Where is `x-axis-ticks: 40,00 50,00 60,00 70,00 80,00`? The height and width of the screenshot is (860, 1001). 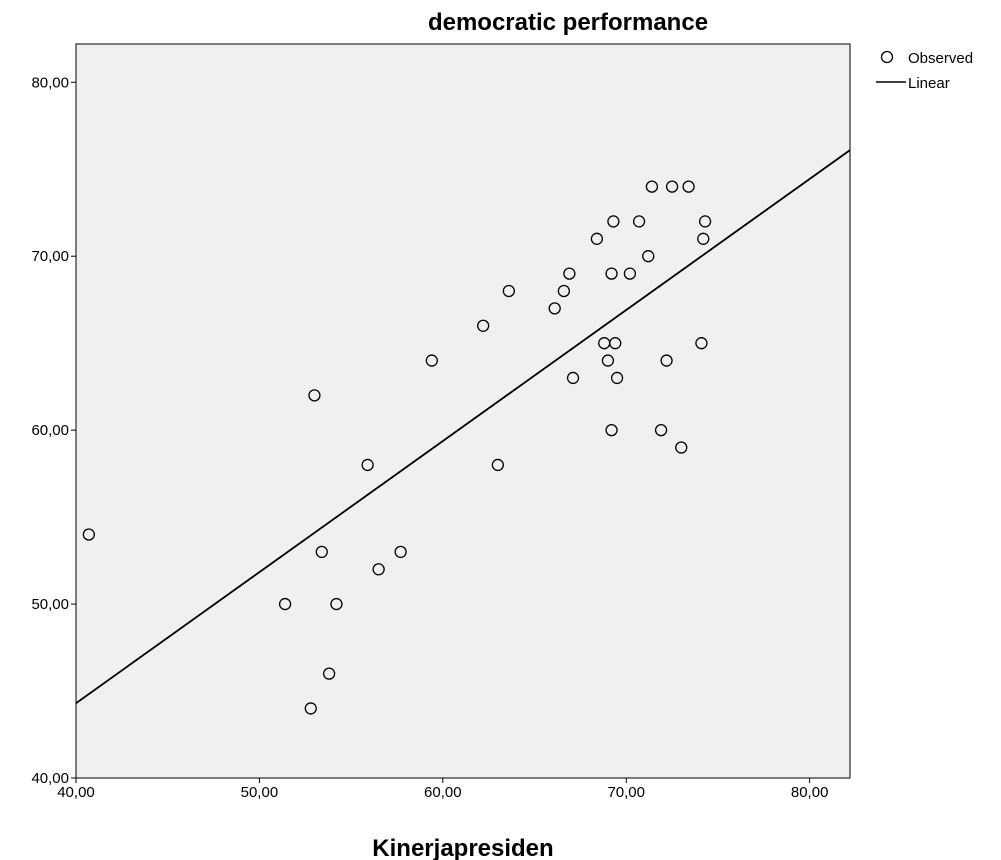
x-axis-ticks: 40,00 50,00 60,00 70,00 80,00 is located at coordinates (442, 789).